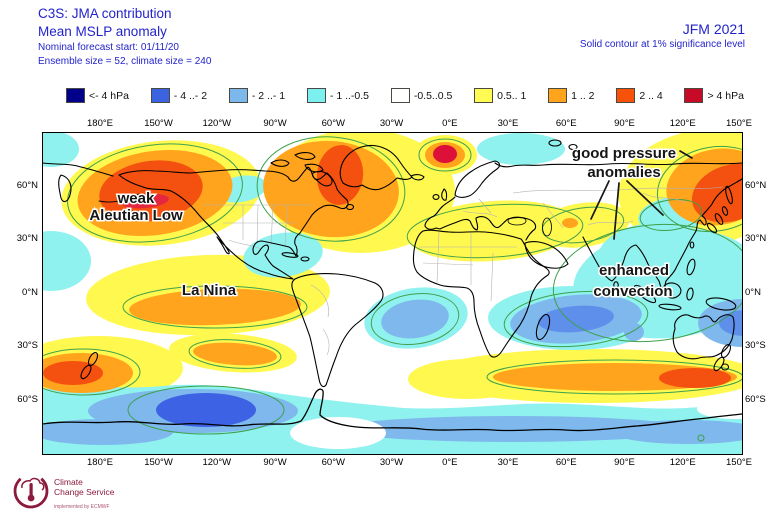 The image size is (768, 515). Describe the element at coordinates (632, 291) in the screenshot. I see `annotation-convection-line2: convection` at that location.